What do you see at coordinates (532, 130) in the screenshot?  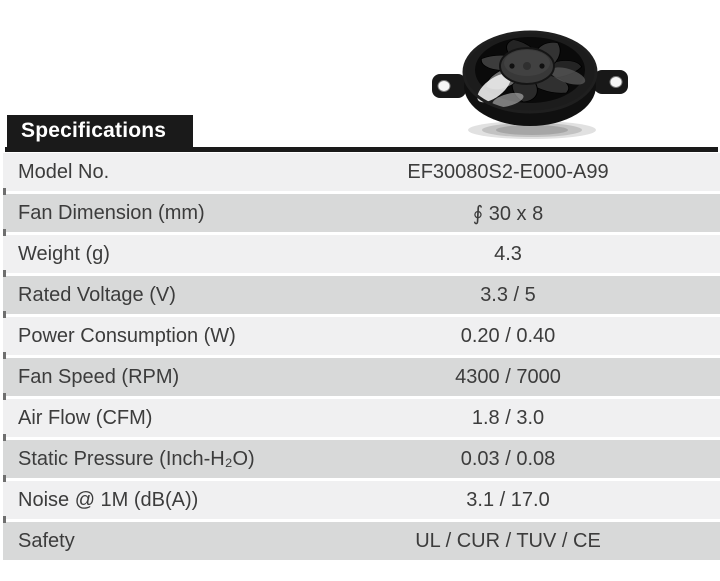 I see `fan-shadow` at bounding box center [532, 130].